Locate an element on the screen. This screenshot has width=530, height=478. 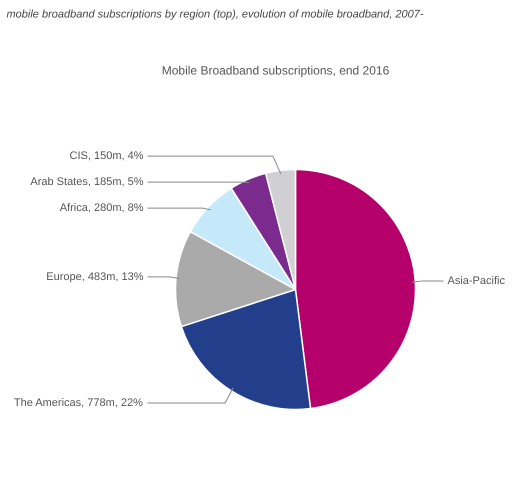
chart-title: mobile broadband subscriptions by region (top), evolution of mobile broadband, 2007- is located at coordinates (215, 14).